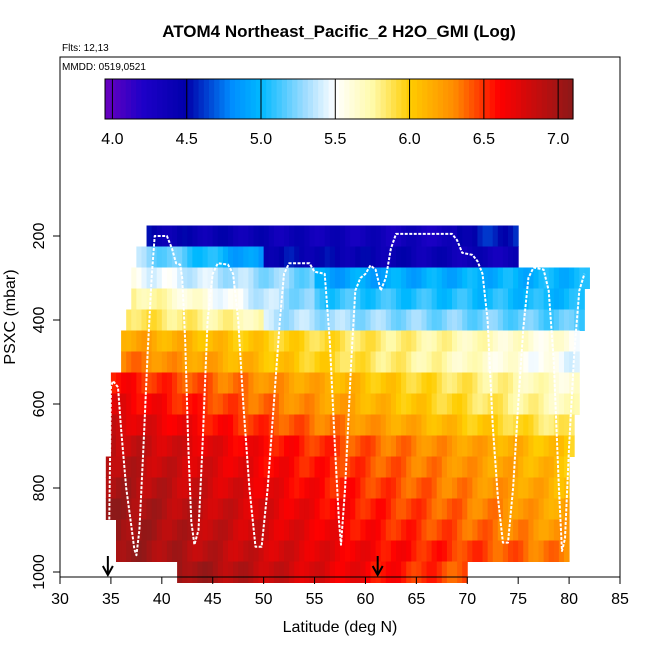 The height and width of the screenshot is (650, 650). Describe the element at coordinates (339, 31) in the screenshot. I see `chart-title: ATOM4 Northeast_Pacific_2 H2O_GMI (Log)` at that location.